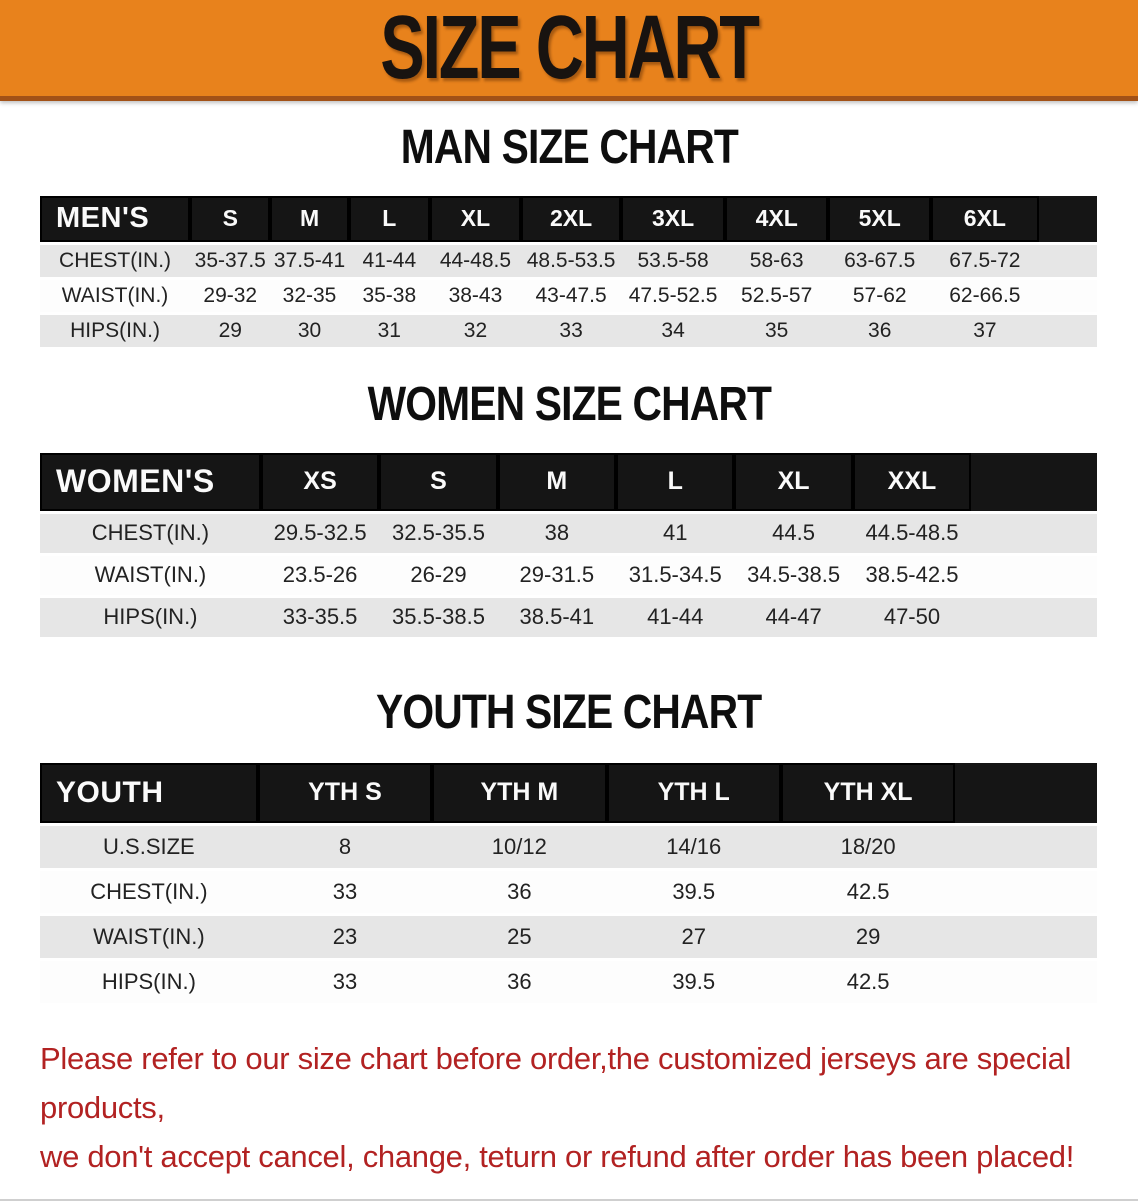 This screenshot has width=1138, height=1201. Describe the element at coordinates (571, 295) in the screenshot. I see `size-value-cell: 43-47.5` at that location.